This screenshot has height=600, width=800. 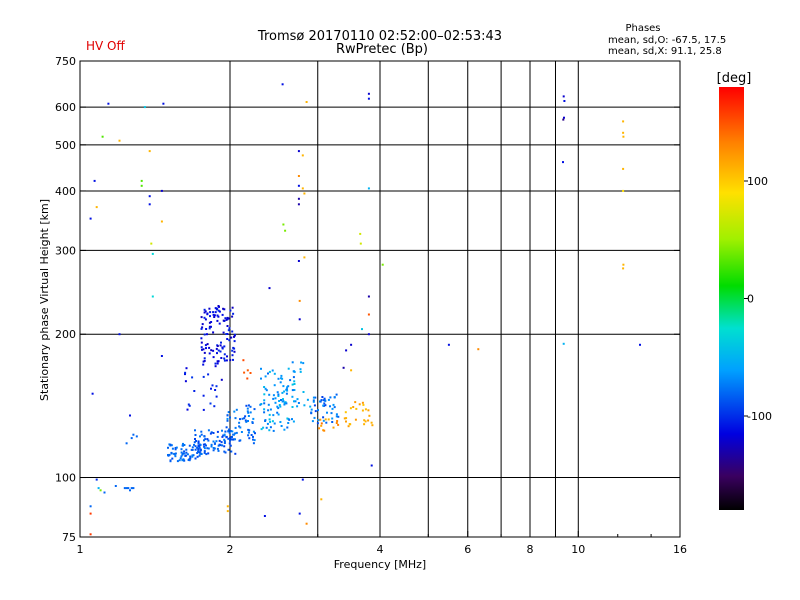 What do you see at coordinates (65, 250) in the screenshot?
I see `y-tick-label-3: 300` at bounding box center [65, 250].